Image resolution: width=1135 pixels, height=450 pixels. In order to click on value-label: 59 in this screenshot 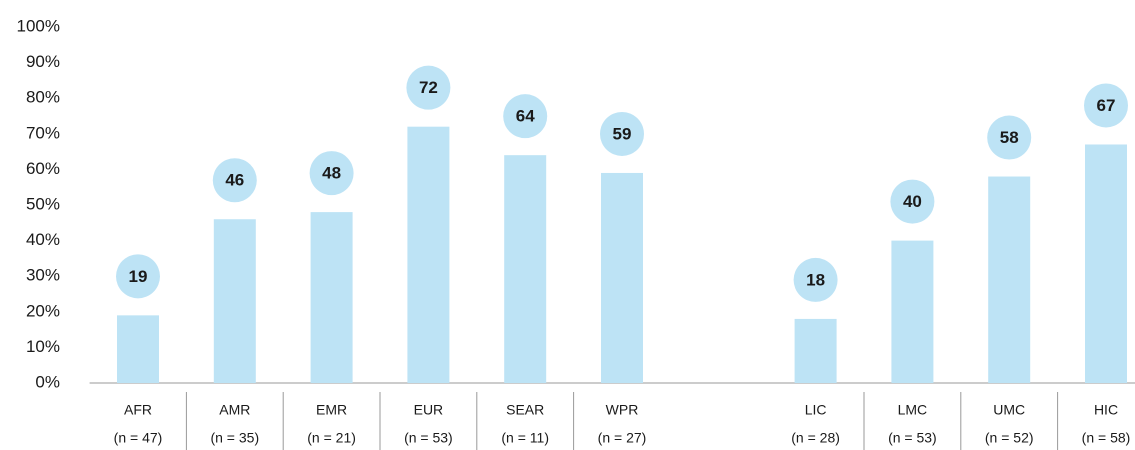, I will do `click(622, 133)`.